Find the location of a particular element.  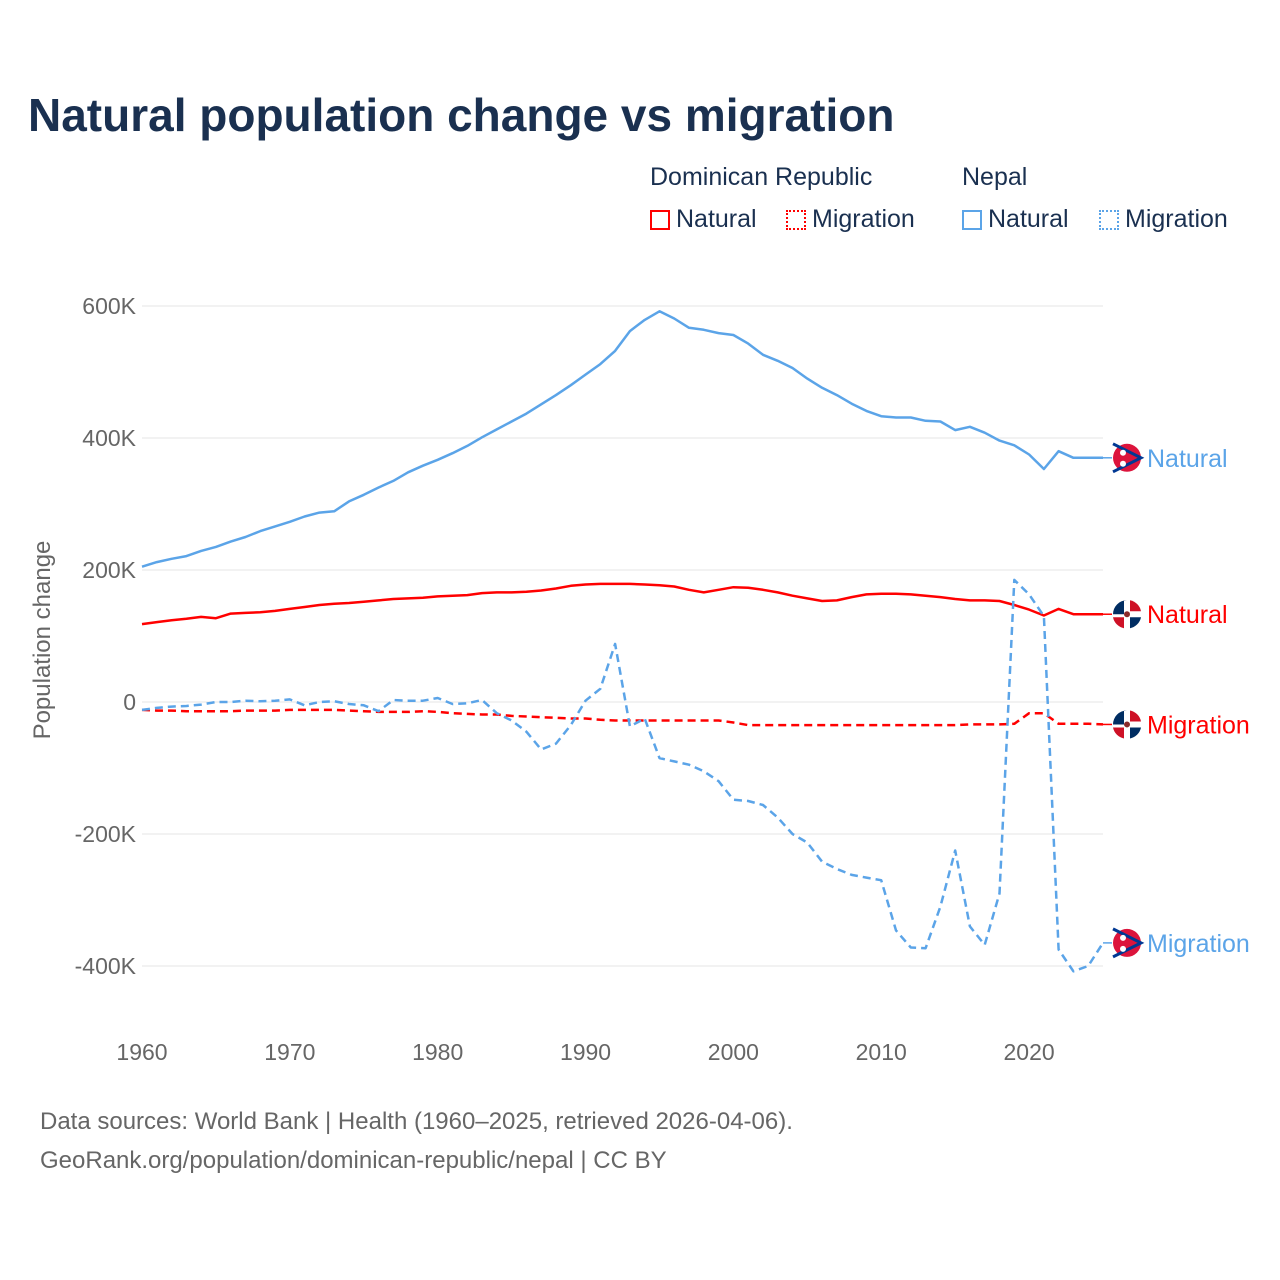

x-tick-label: 1960 is located at coordinates (141, 1052).